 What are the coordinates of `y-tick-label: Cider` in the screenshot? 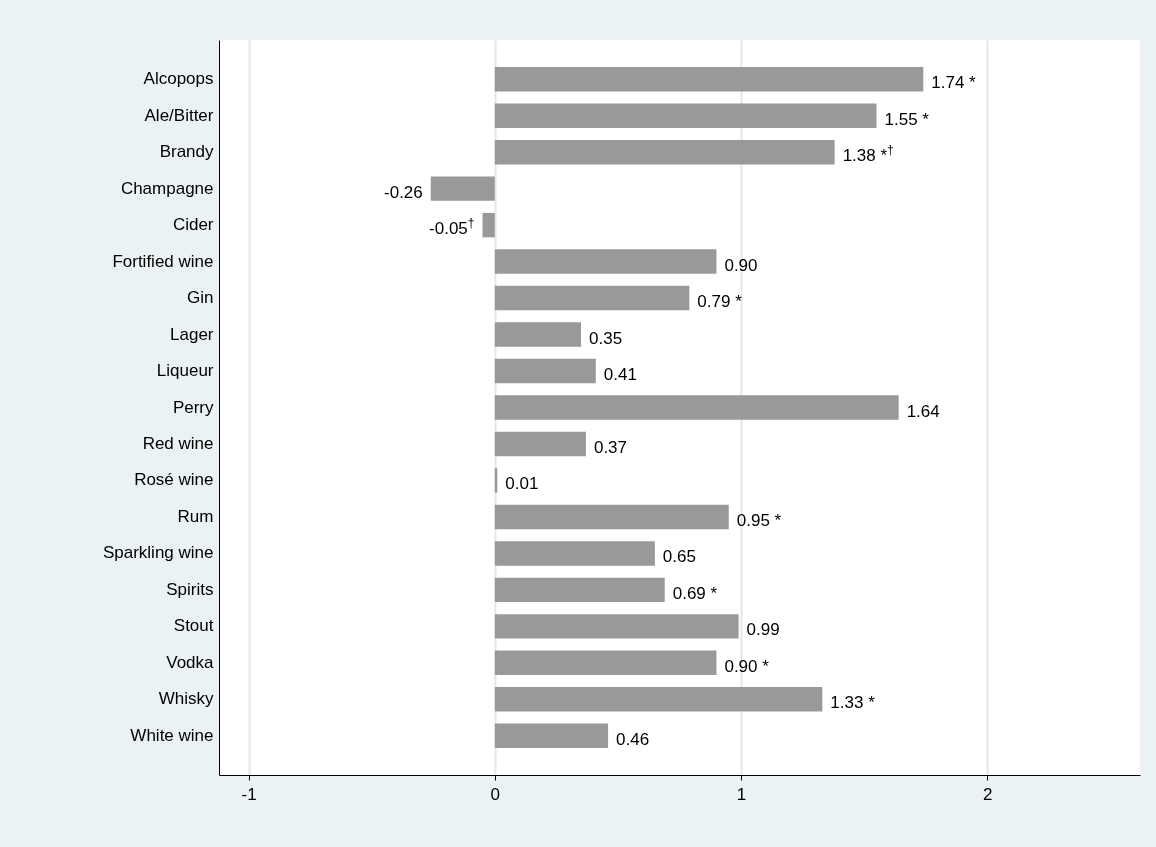 It's located at (193, 225).